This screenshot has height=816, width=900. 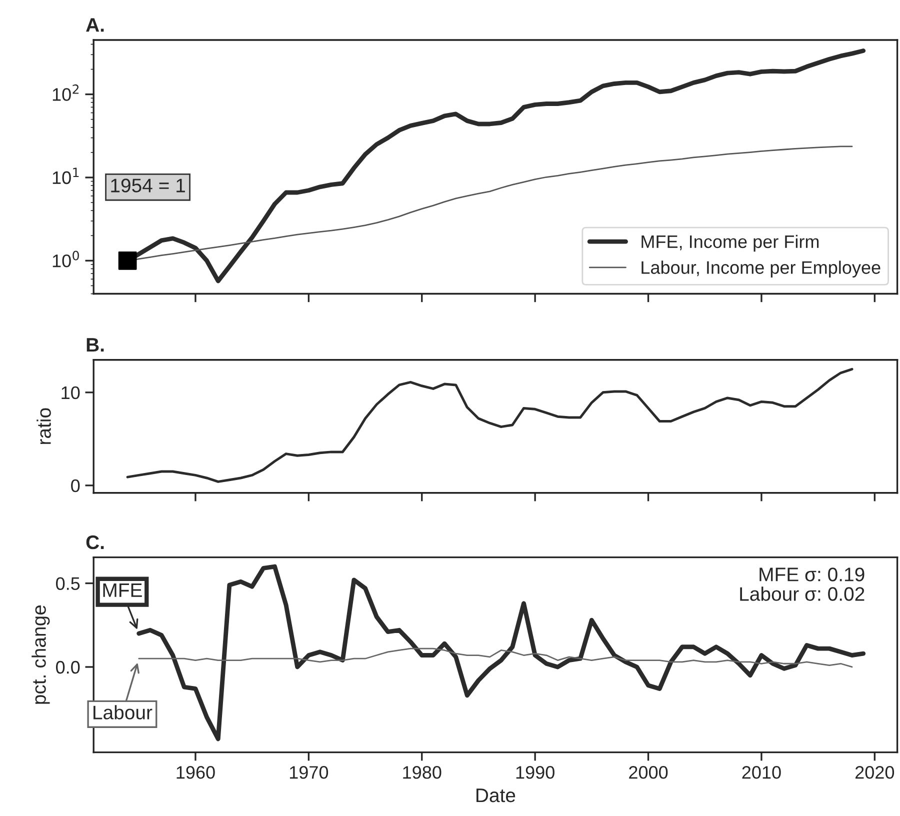 I want to click on y-tick-label: 10$^{2}$, so click(x=65, y=92).